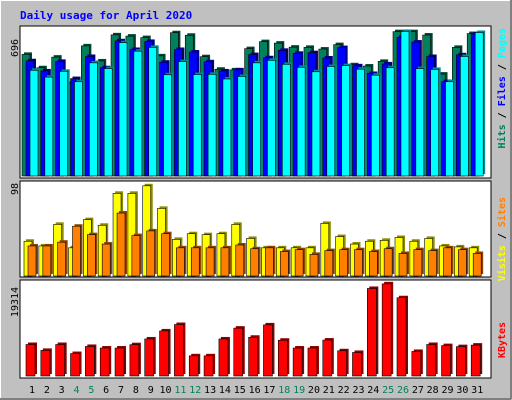 This screenshot has height=400, width=512. I want to click on day-label: 26, so click(403, 390).